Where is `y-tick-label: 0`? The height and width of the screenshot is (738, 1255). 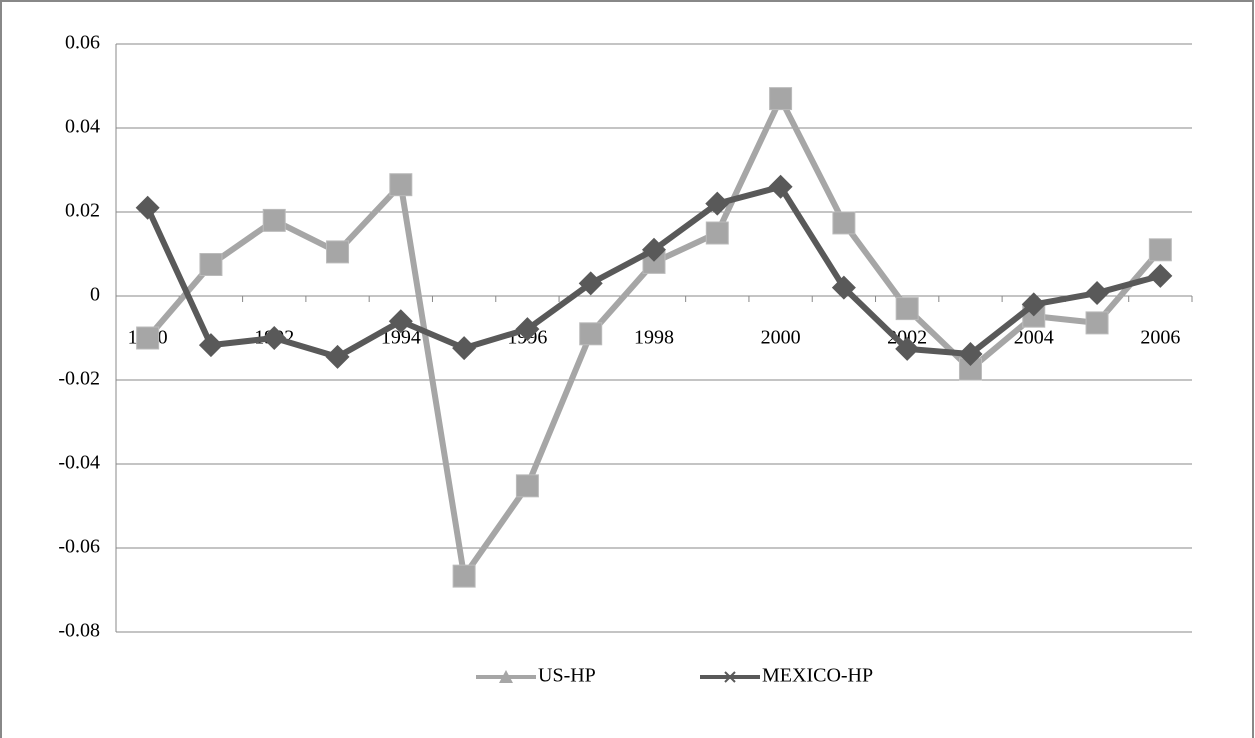
y-tick-label: 0 is located at coordinates (95, 295).